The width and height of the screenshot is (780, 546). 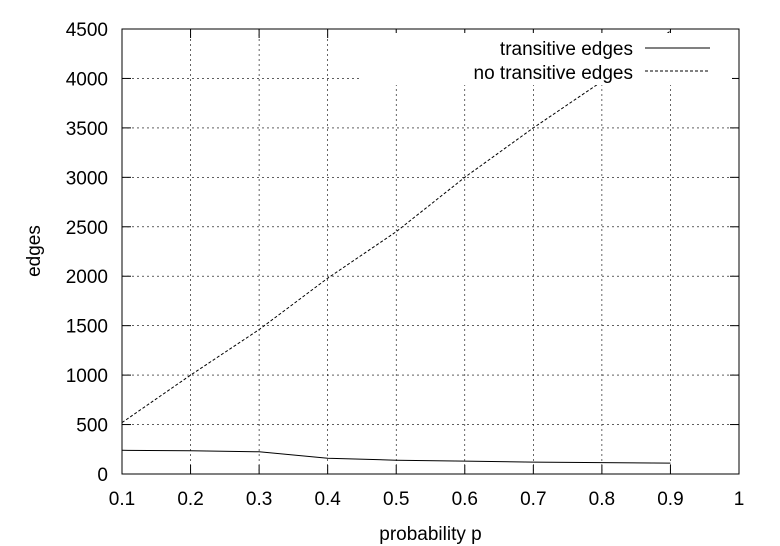 I want to click on x-tick-label: 1, so click(x=739, y=499).